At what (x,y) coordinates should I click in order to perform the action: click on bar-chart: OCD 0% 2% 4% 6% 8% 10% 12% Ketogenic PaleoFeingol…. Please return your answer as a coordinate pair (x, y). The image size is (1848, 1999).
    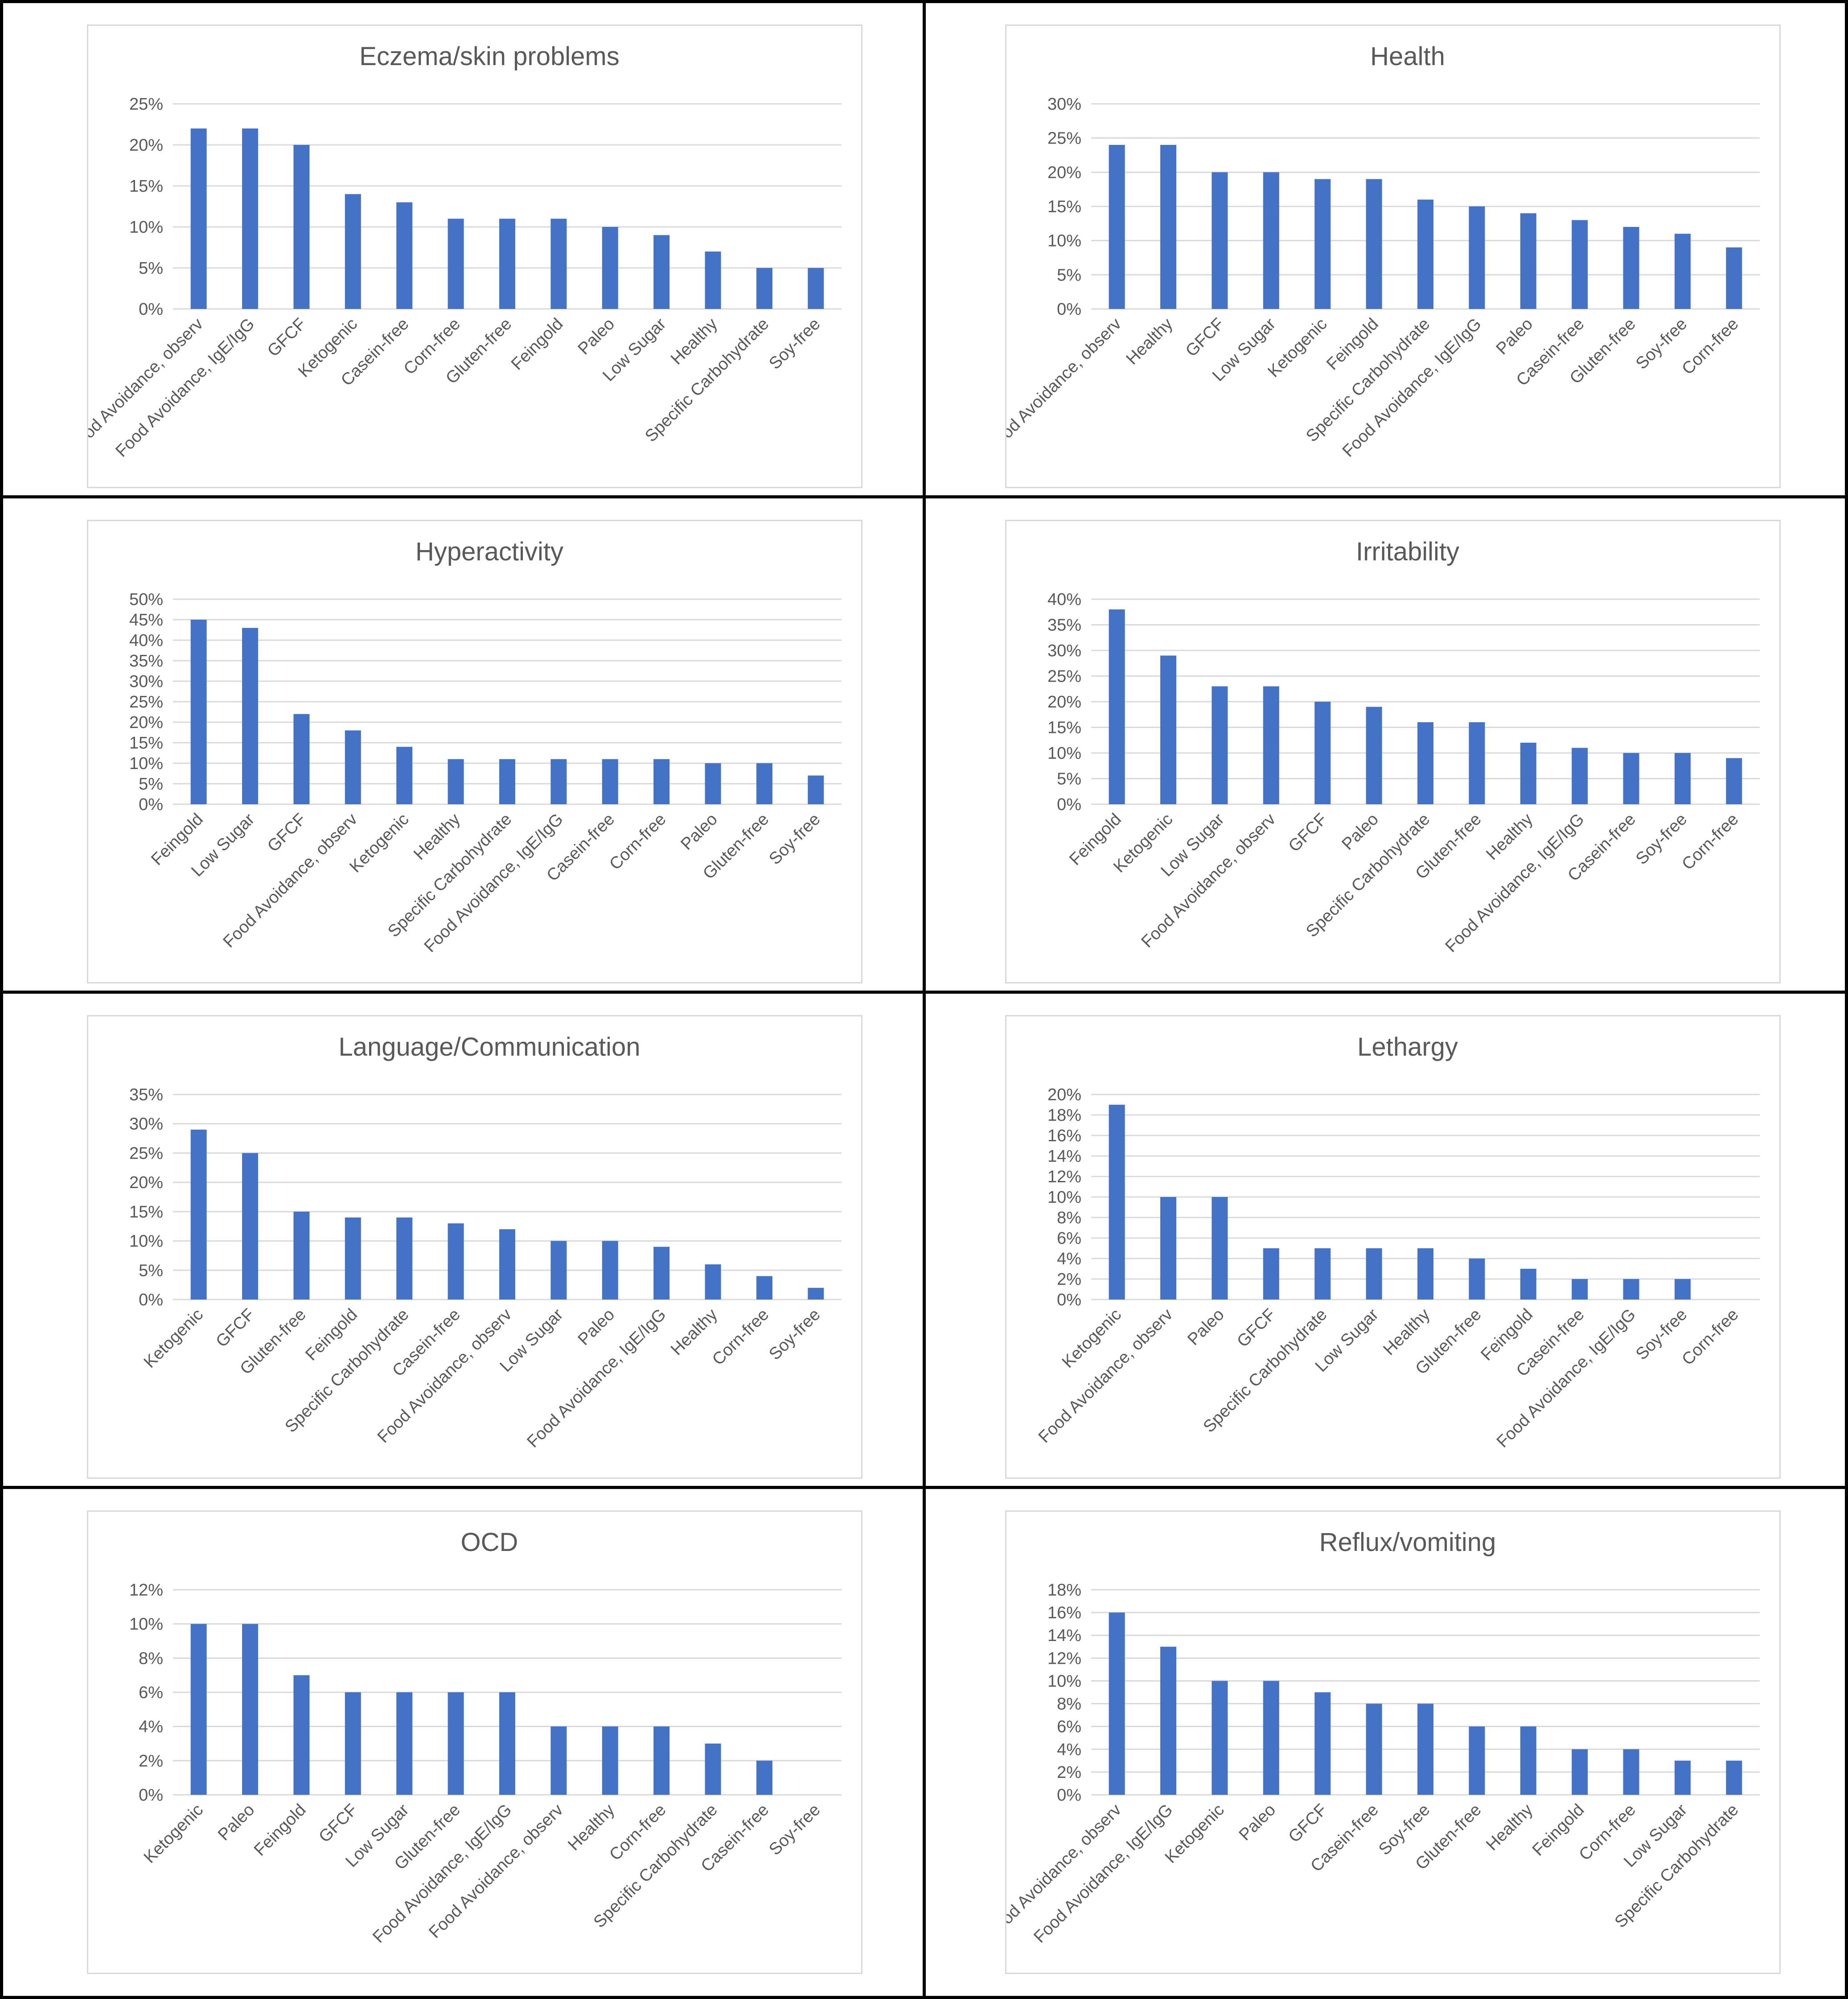
    Looking at the image, I should click on (485, 1737).